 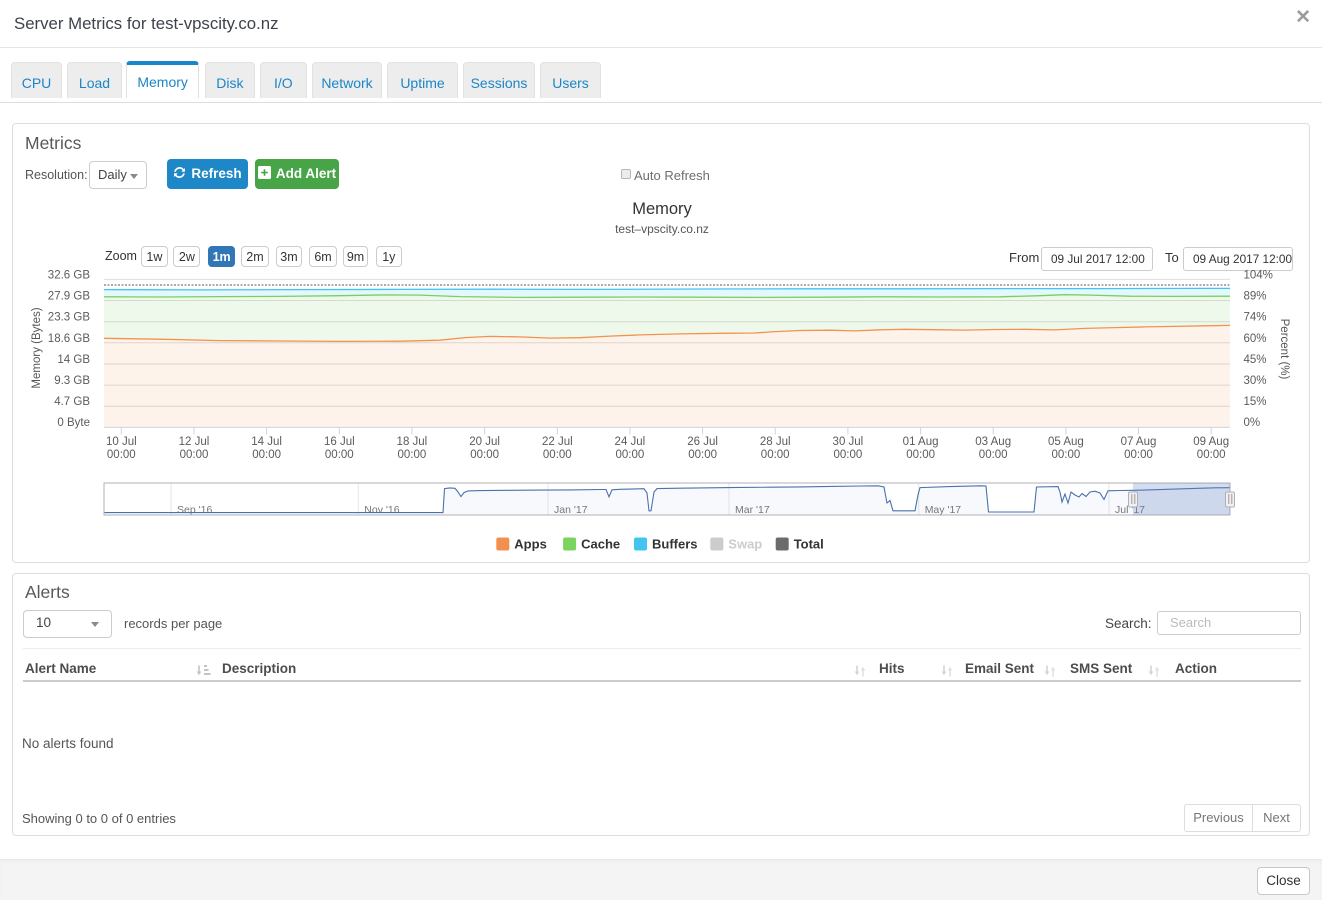 I want to click on svg-text: Jul '17, so click(x=1130, y=510).